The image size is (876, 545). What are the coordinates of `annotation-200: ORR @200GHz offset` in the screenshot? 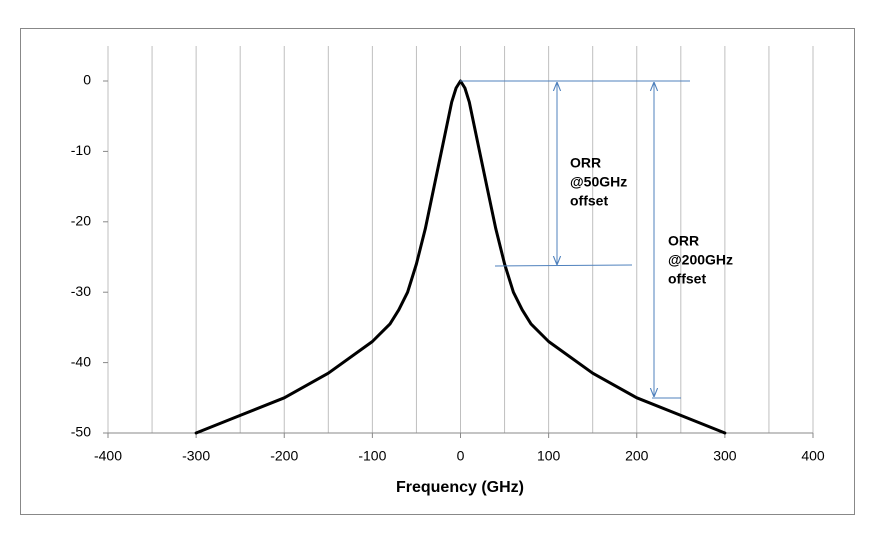 It's located at (692, 240).